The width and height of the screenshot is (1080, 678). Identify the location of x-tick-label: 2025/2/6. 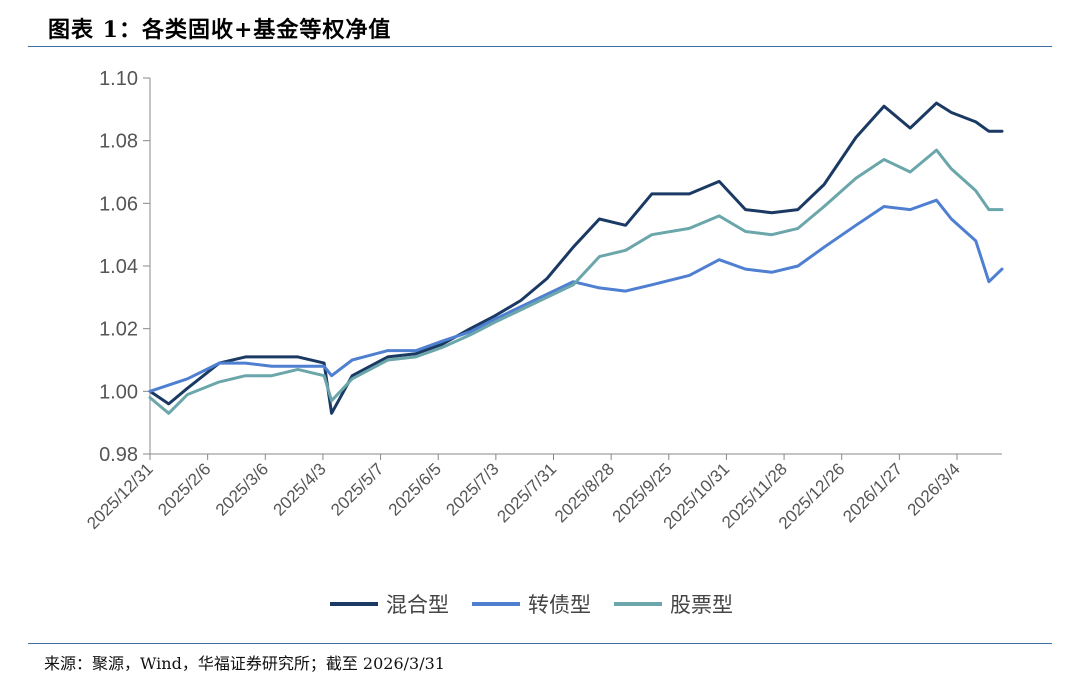
(184, 489).